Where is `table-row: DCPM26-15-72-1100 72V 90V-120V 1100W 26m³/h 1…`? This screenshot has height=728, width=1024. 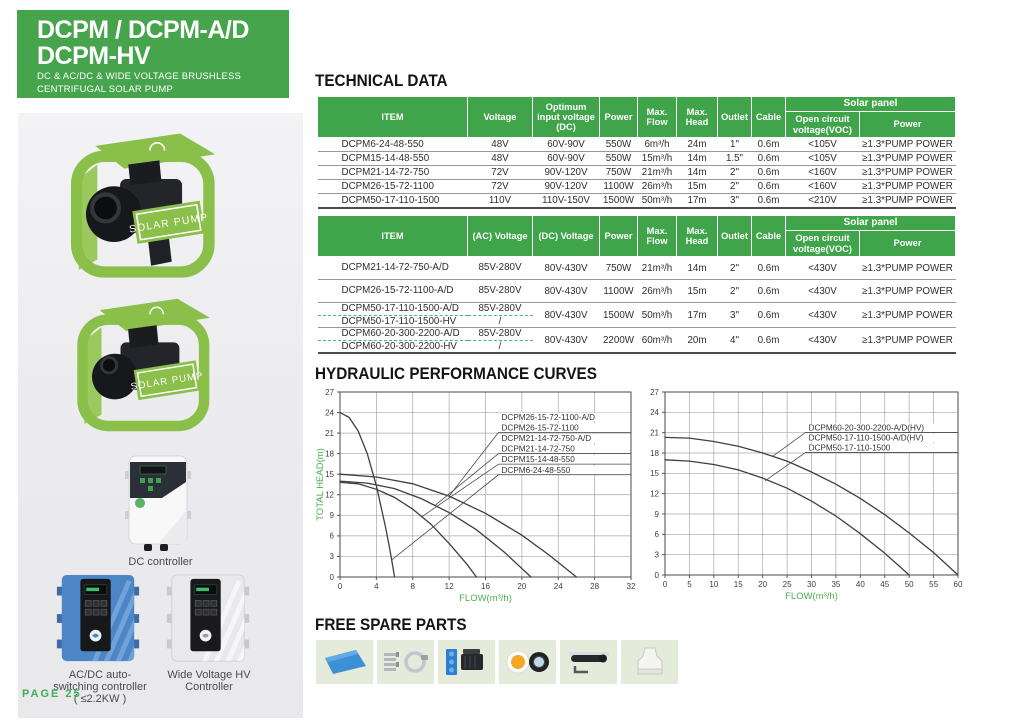
table-row: DCPM26-15-72-1100 72V 90V-120V 1100W 26m³/h 1… is located at coordinates (636, 186).